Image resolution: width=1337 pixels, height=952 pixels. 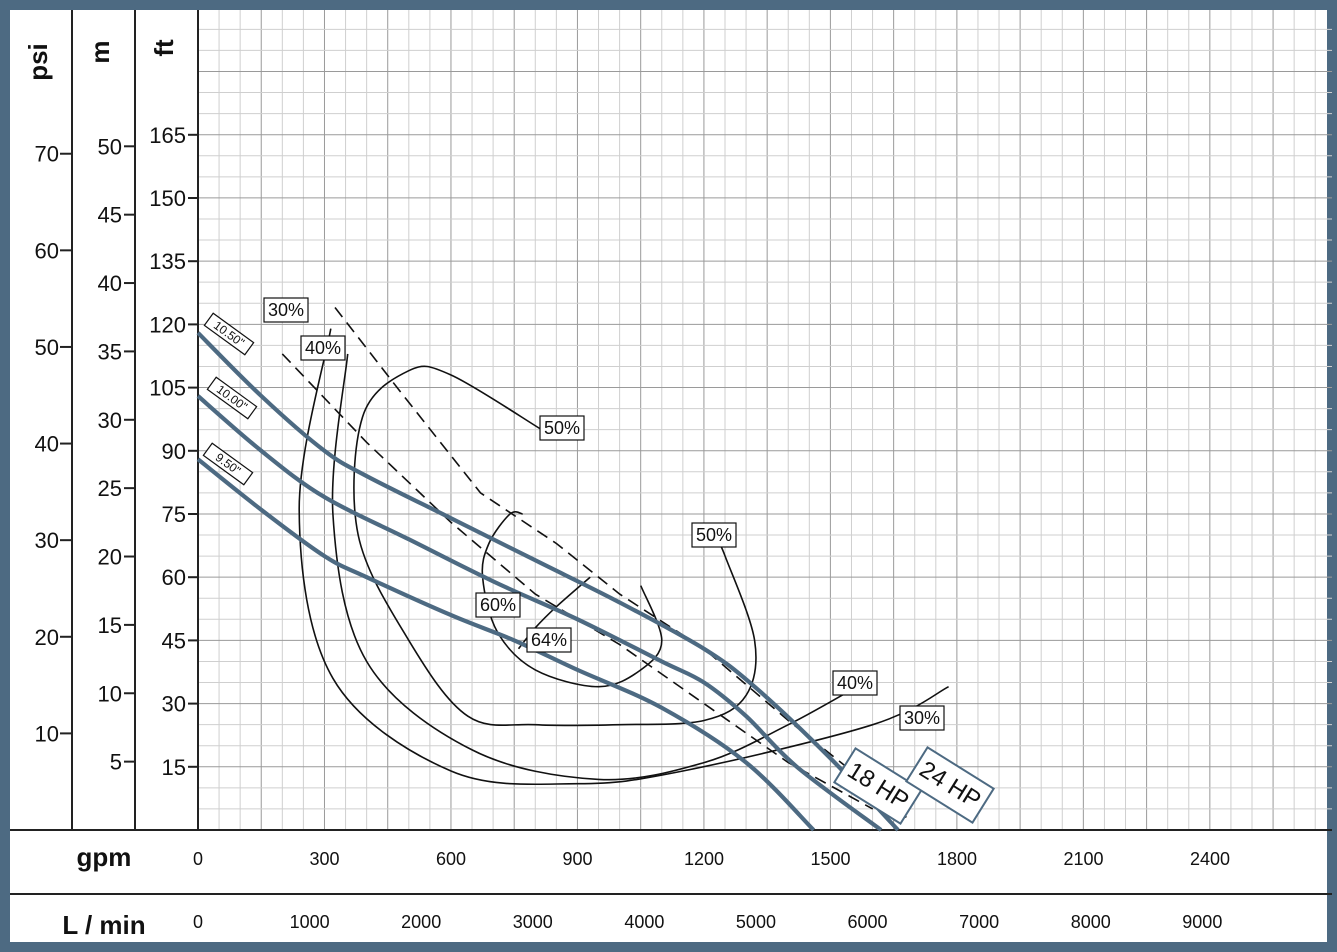 What do you see at coordinates (116, 762) in the screenshot?
I see `m-tick-label: 5` at bounding box center [116, 762].